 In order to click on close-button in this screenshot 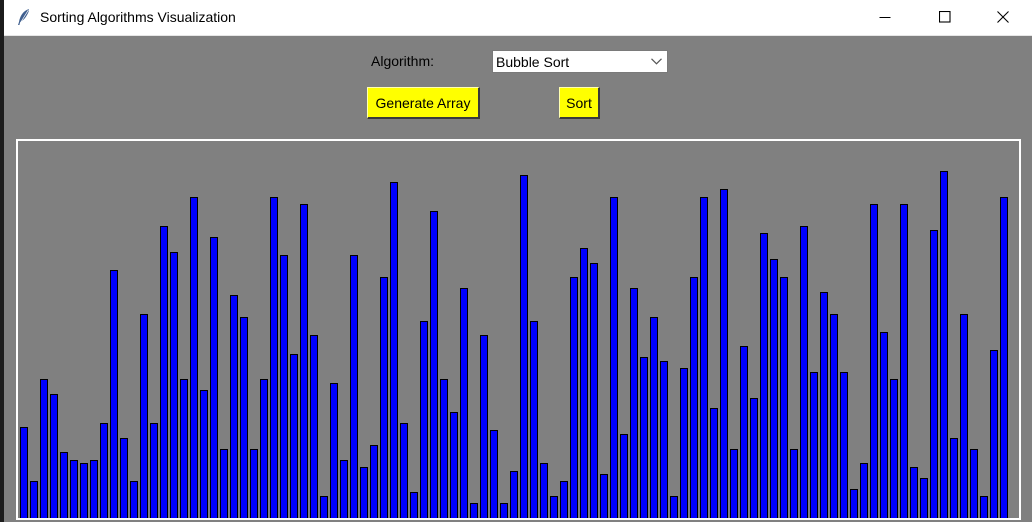, I will do `click(1003, 17)`.